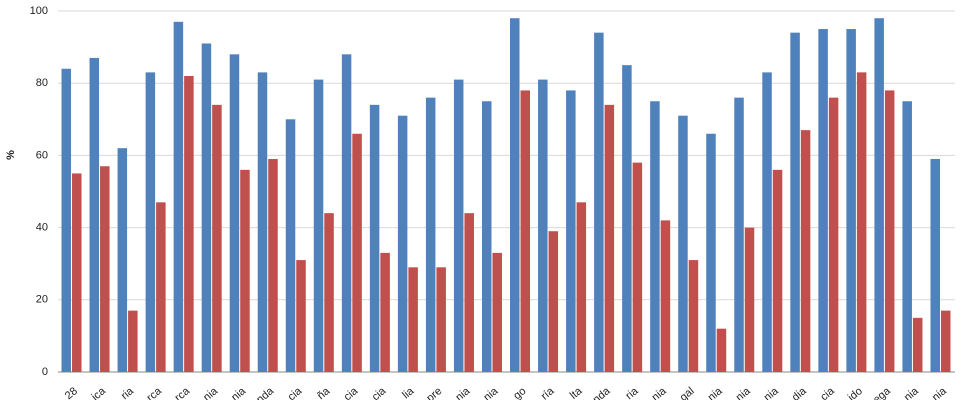  Describe the element at coordinates (39, 11) in the screenshot. I see `y-tick-label: 100` at that location.